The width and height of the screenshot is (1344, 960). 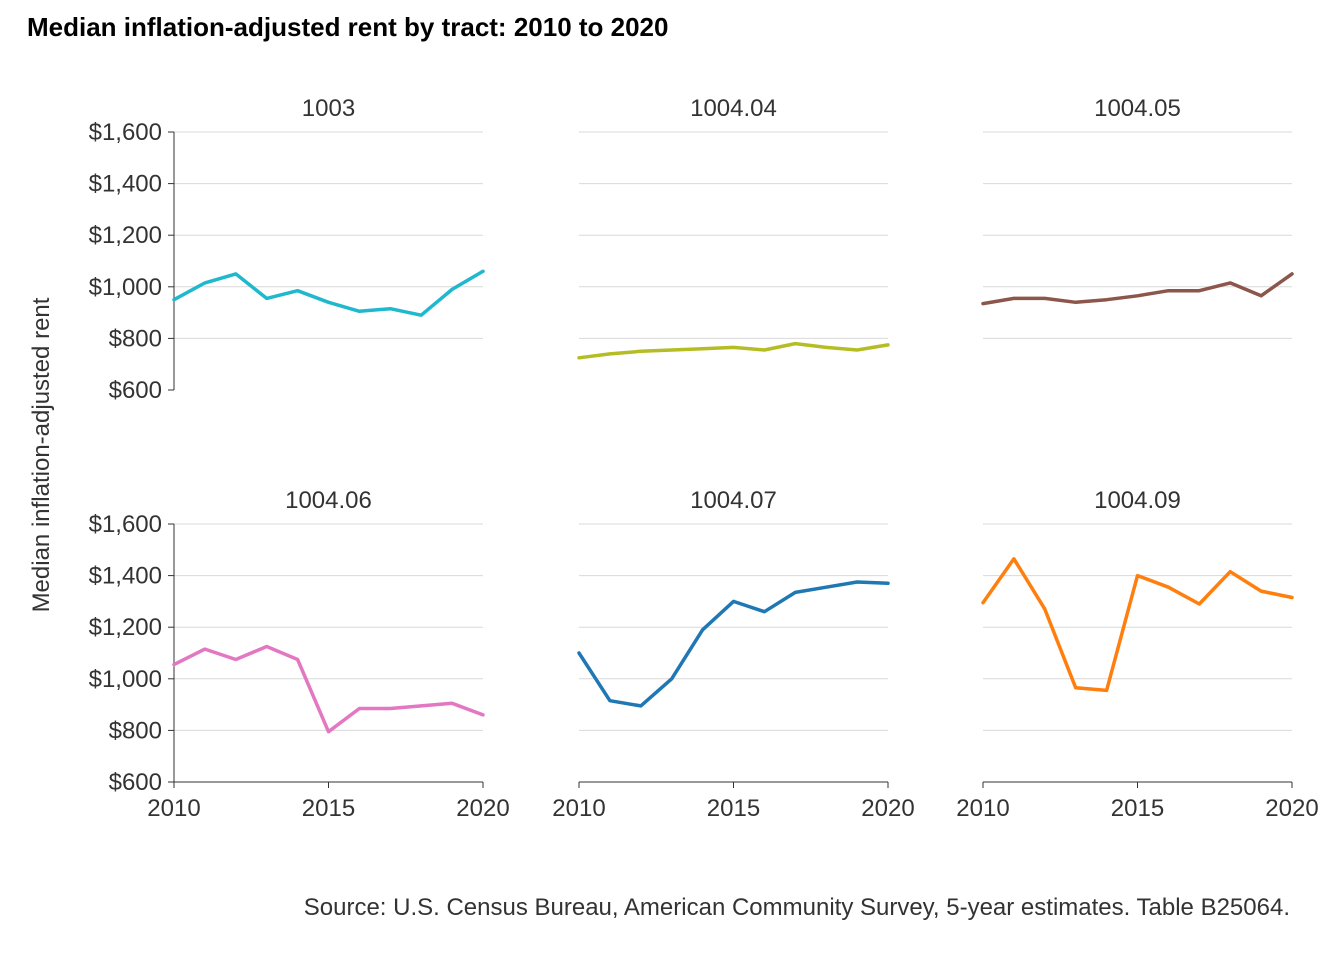 What do you see at coordinates (1137, 500) in the screenshot?
I see `panel-title: 1004.09` at bounding box center [1137, 500].